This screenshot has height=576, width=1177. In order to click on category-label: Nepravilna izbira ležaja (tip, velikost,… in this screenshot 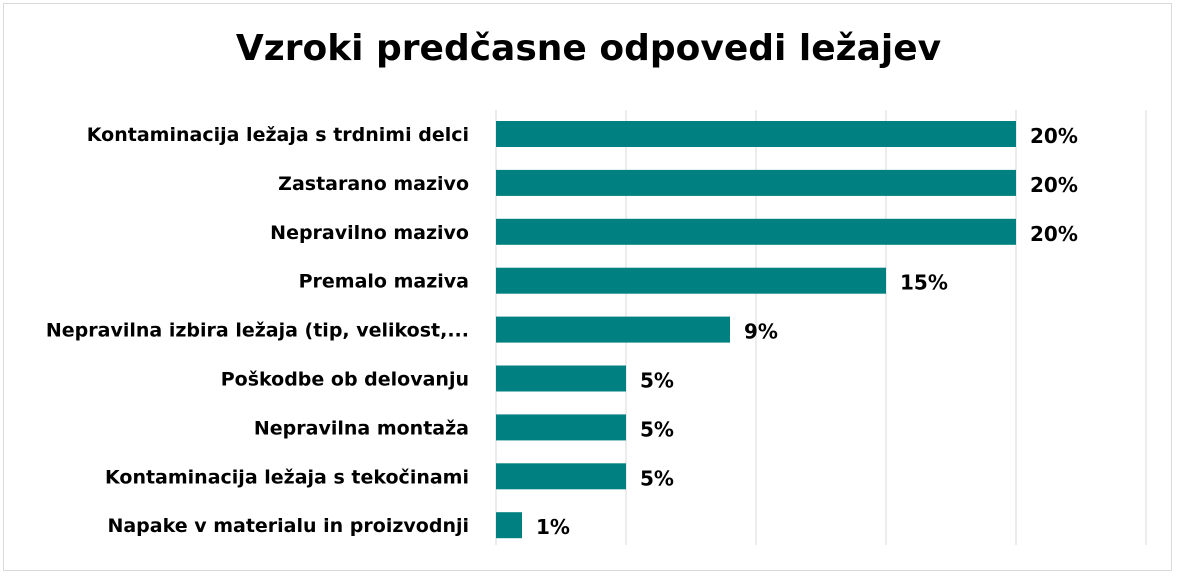, I will do `click(257, 331)`.